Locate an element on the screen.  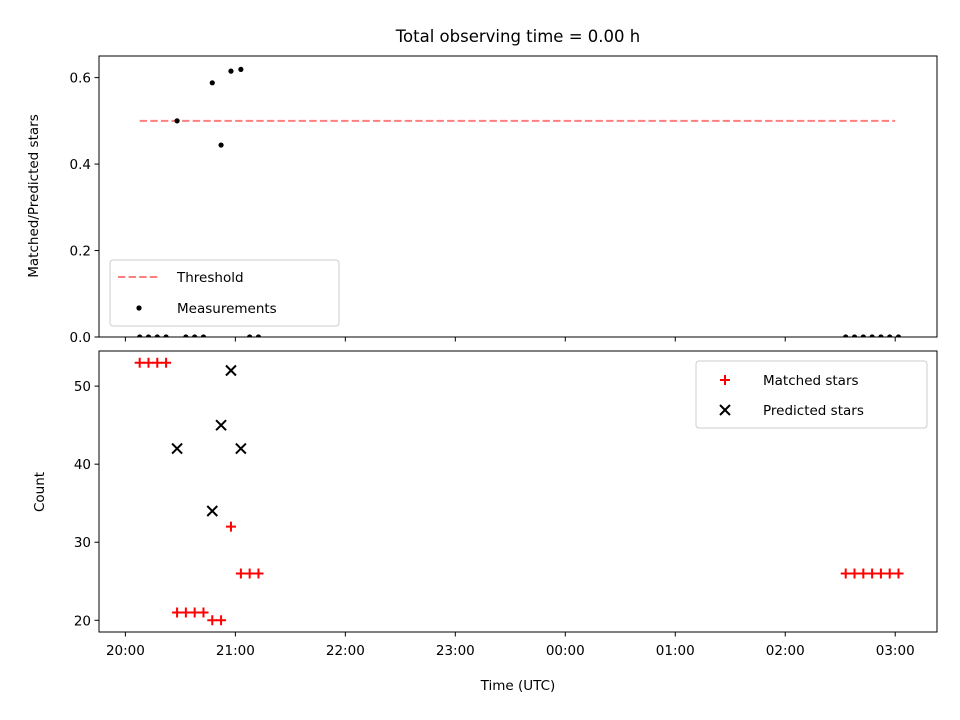
matched-stars-legend-swatch is located at coordinates (725, 380).